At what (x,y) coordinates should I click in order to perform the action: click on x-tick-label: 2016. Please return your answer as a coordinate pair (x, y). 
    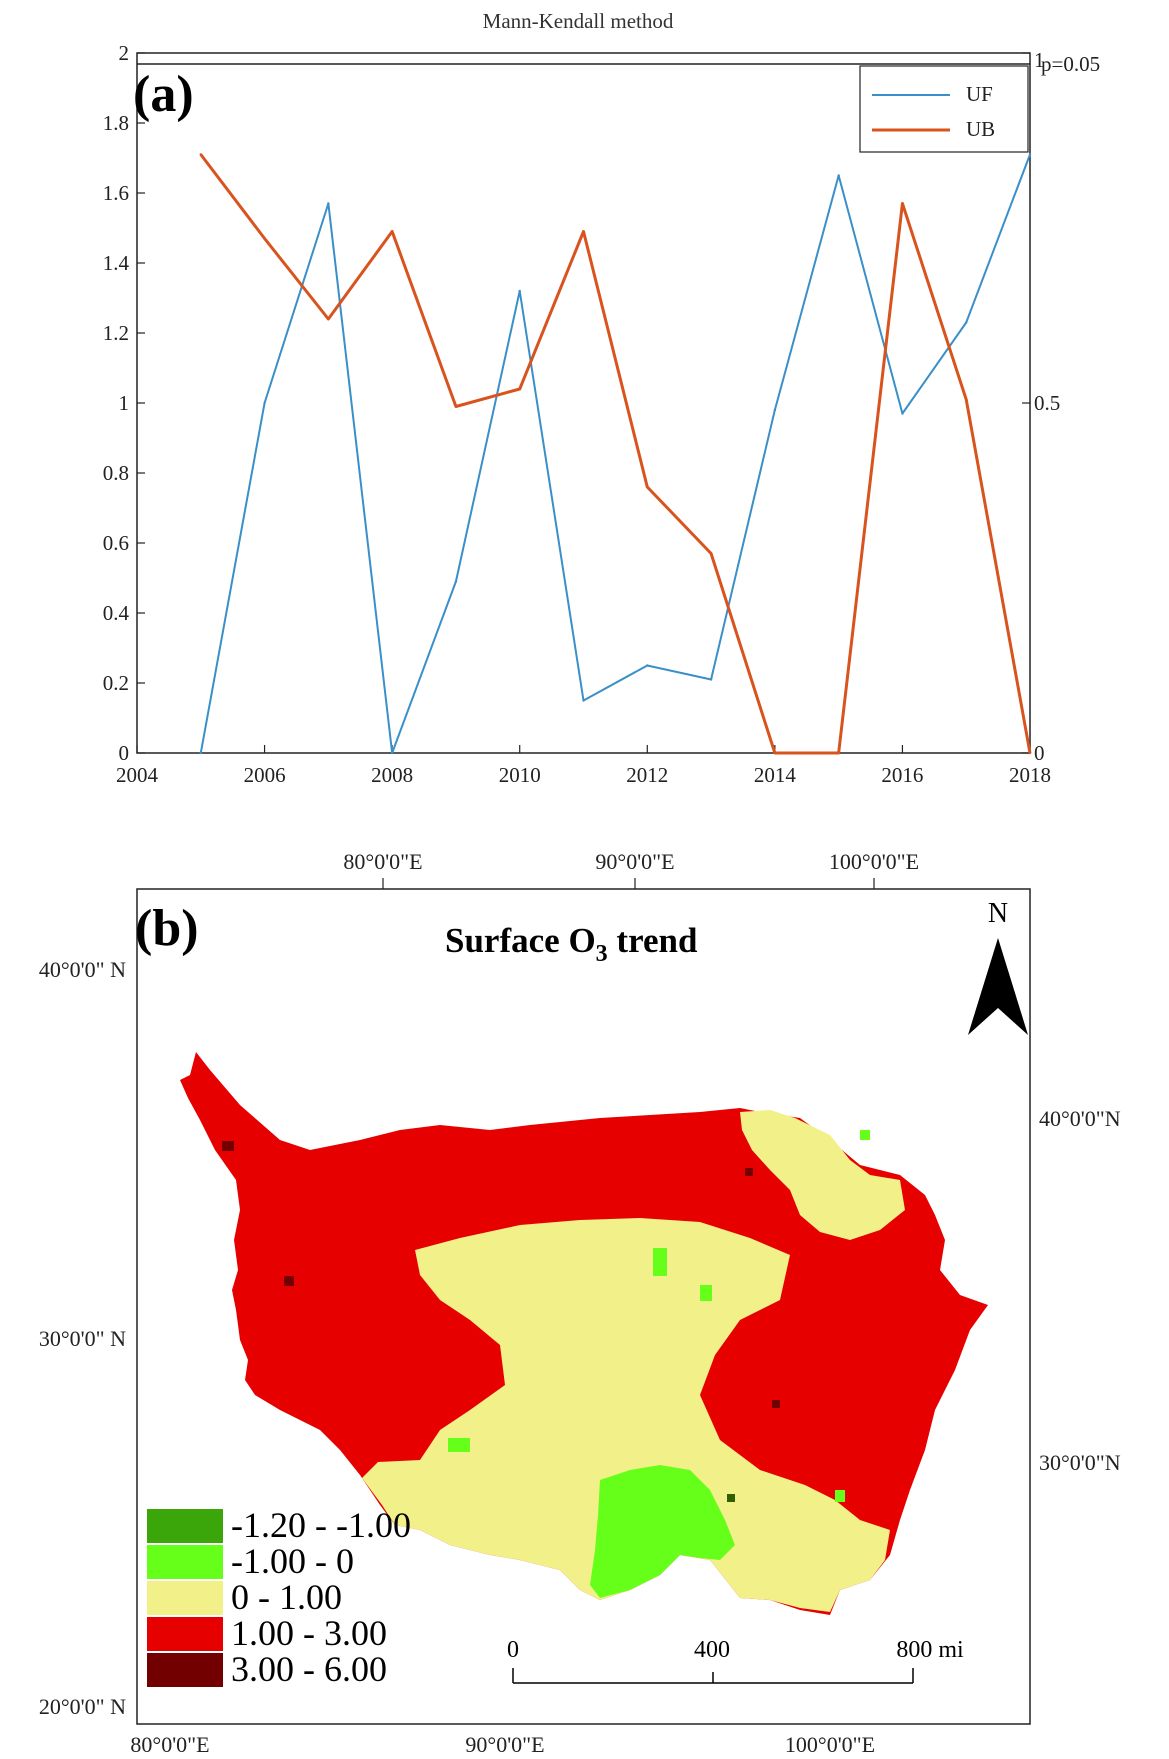
    Looking at the image, I should click on (902, 775).